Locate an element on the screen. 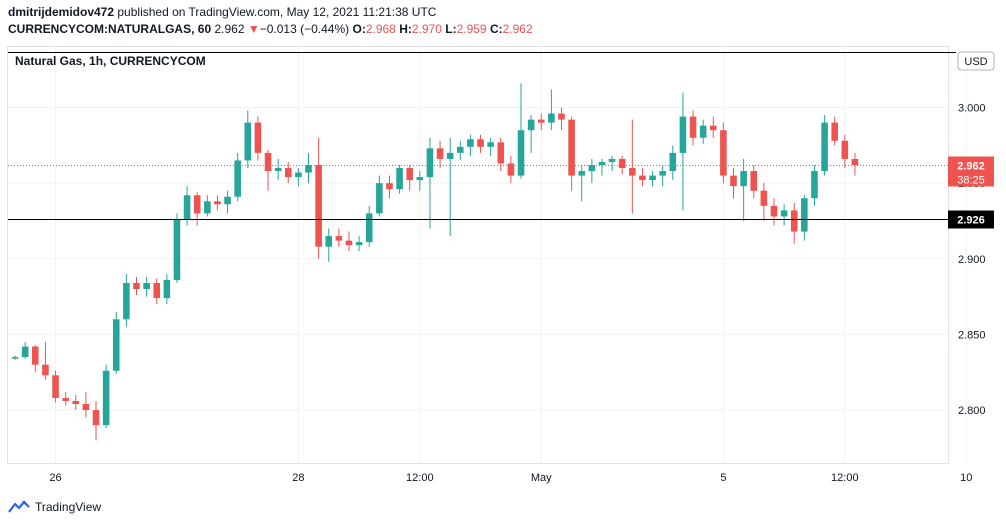 The width and height of the screenshot is (1006, 528). price-tick-label: 2.800 is located at coordinates (972, 411).